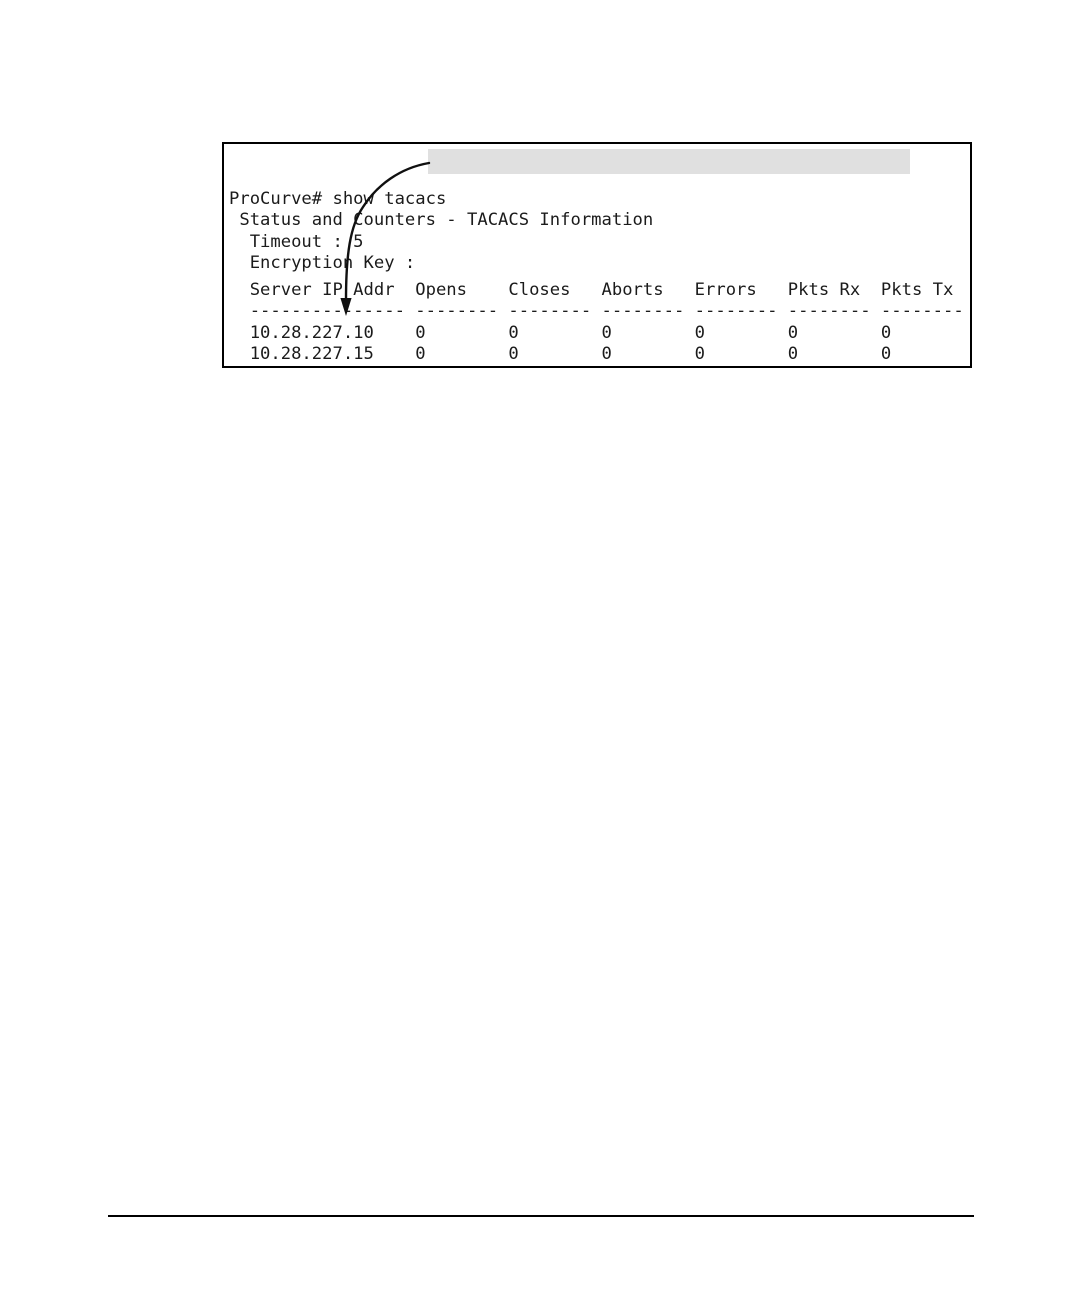 The height and width of the screenshot is (1296, 1080). I want to click on footer-rule, so click(541, 1216).